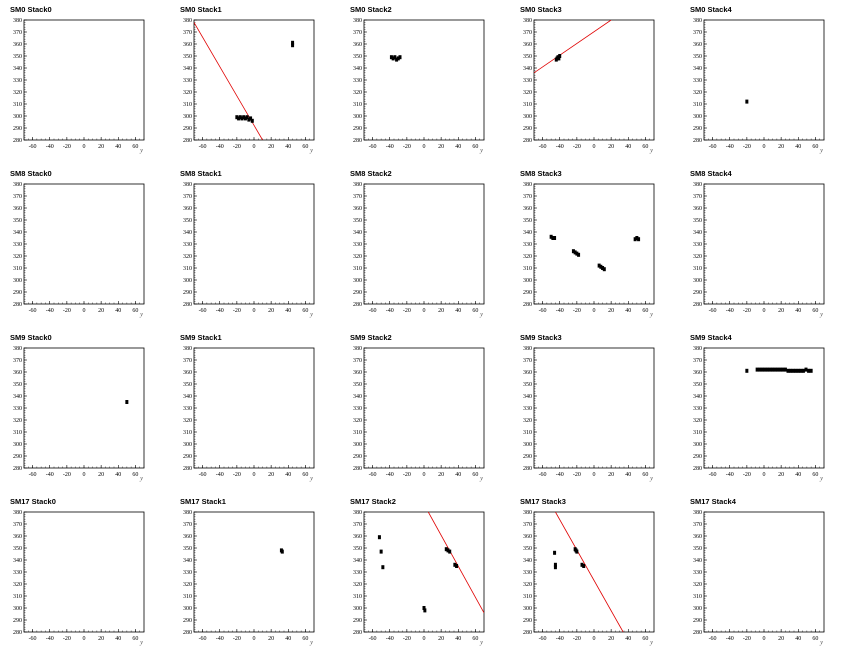  Describe the element at coordinates (203, 501) in the screenshot. I see `panel-title: SM17 Stack1` at that location.